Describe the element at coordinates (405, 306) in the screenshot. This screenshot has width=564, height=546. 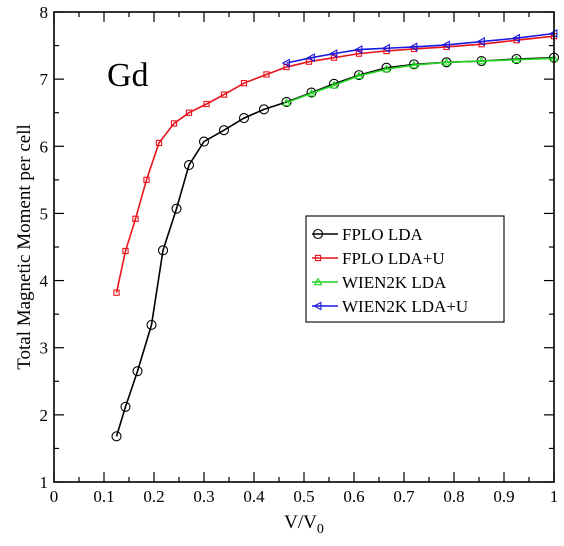
I see `legend-label: WIEN2K LDA+U` at that location.